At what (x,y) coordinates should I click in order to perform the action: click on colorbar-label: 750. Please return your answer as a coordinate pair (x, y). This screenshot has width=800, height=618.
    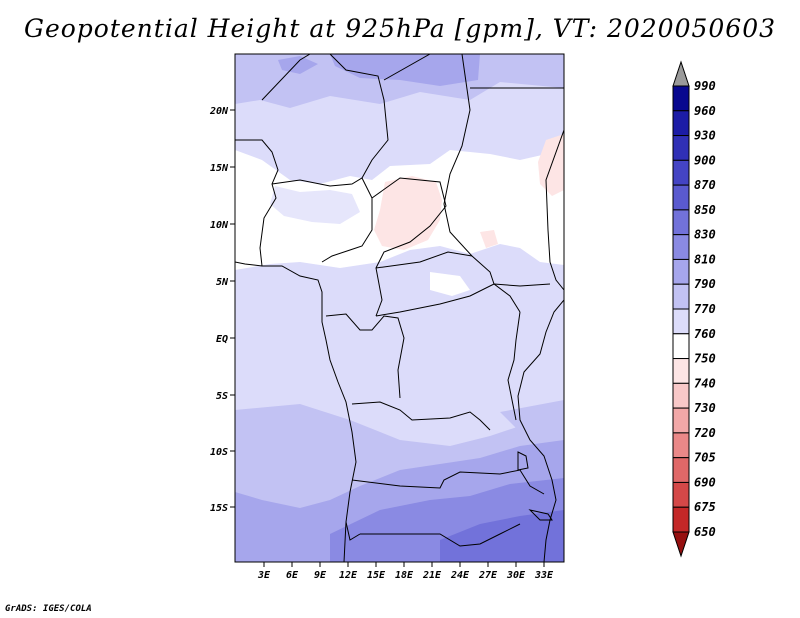
    Looking at the image, I should click on (705, 359).